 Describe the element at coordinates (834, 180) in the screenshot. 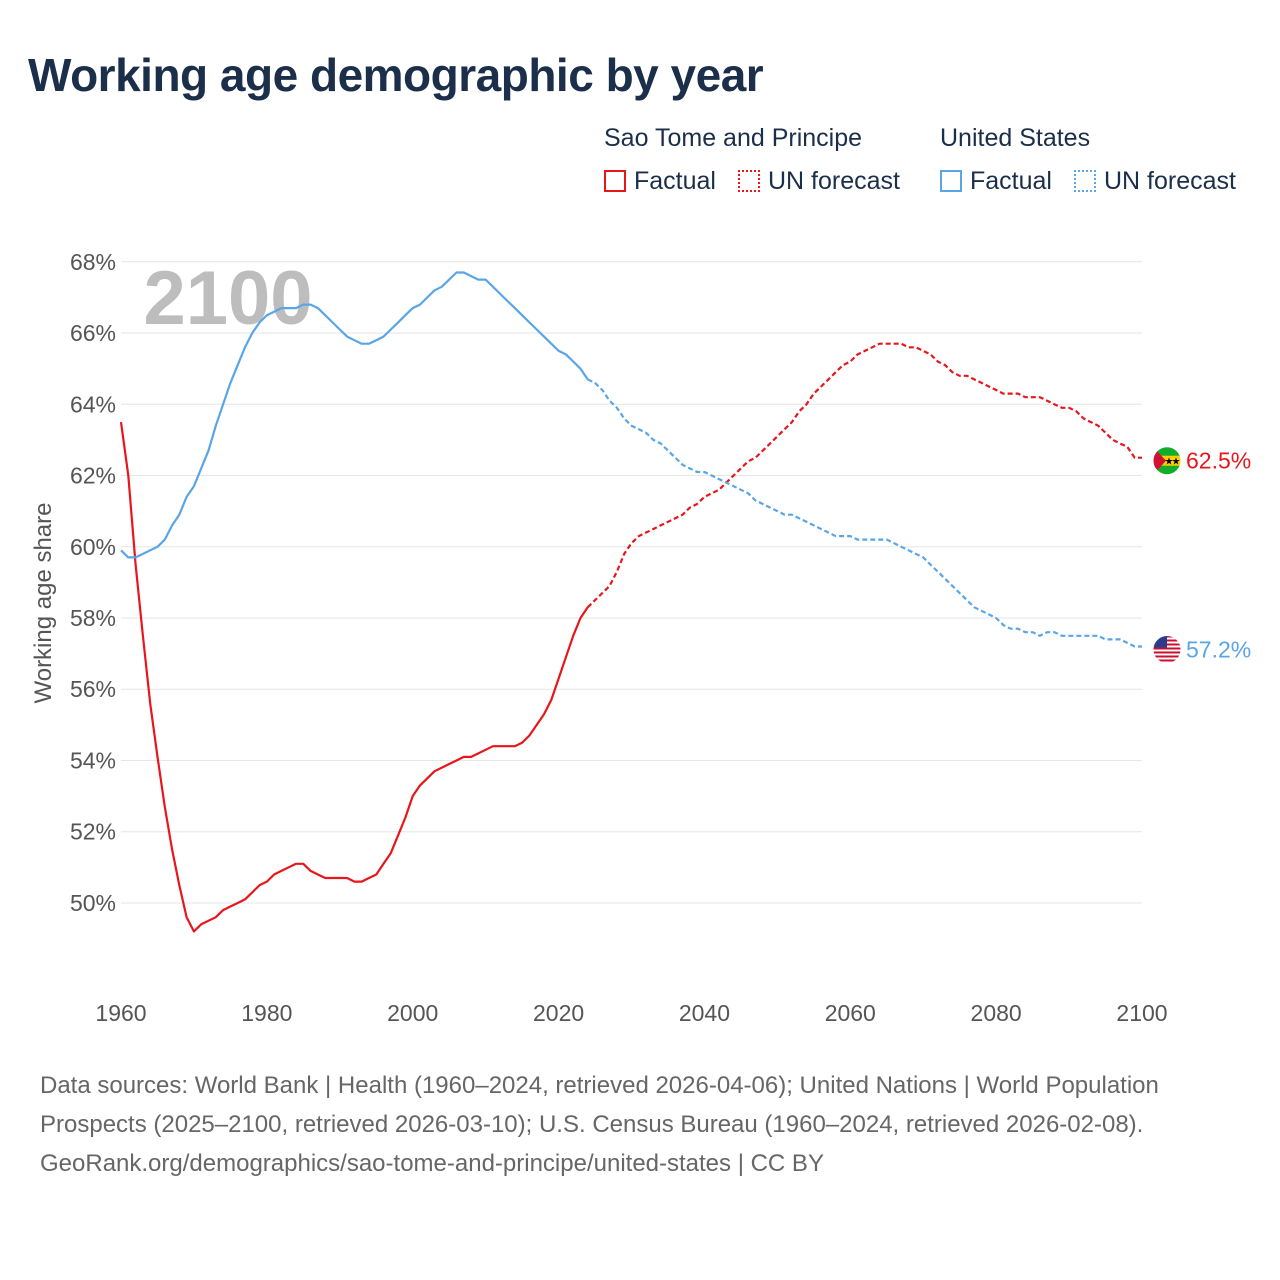

I see `legend-label-stp-forecast: UN forecast` at that location.